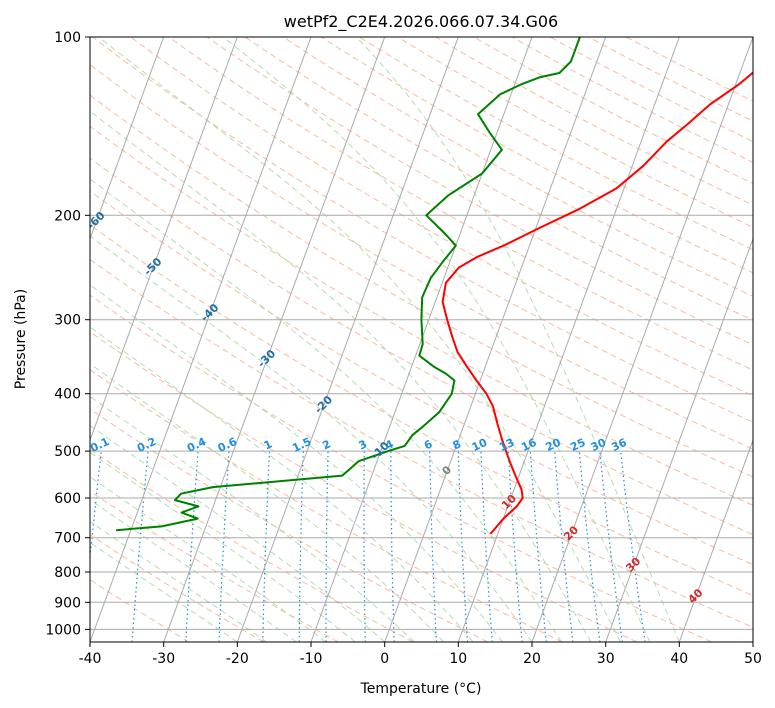 This screenshot has width=775, height=708. What do you see at coordinates (163, 659) in the screenshot?
I see `x-tick-label: -30` at bounding box center [163, 659].